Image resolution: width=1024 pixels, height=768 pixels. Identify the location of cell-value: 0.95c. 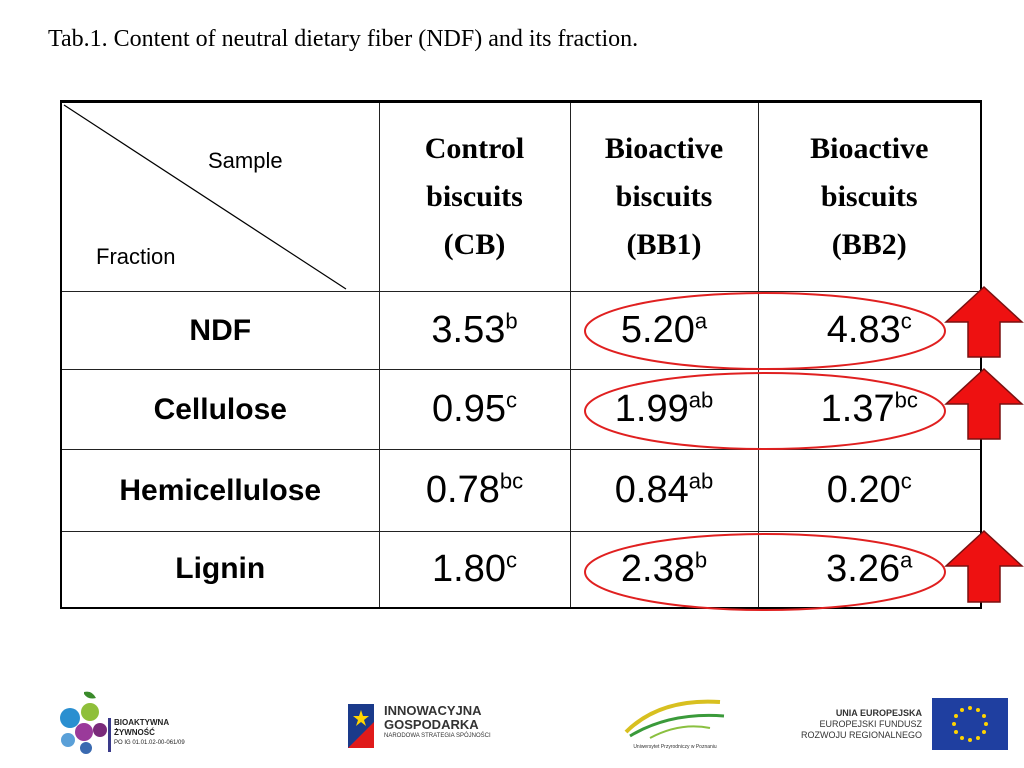
(474, 409).